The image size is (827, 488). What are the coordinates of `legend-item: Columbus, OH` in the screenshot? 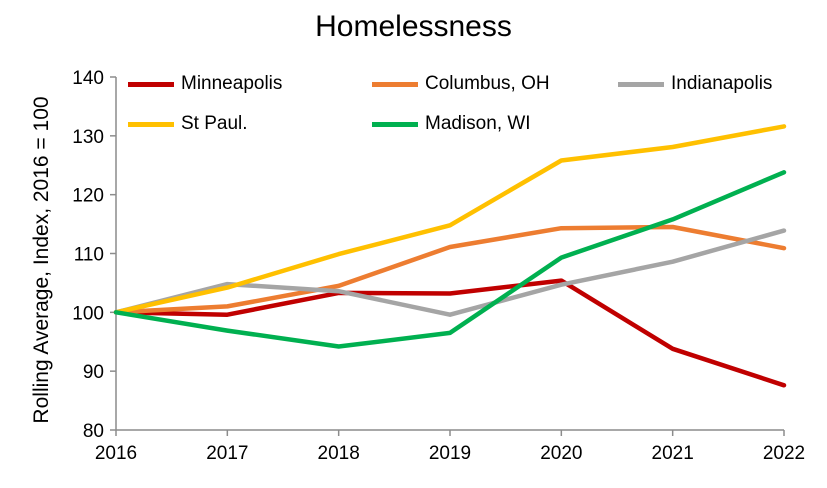 It's located at (461, 84).